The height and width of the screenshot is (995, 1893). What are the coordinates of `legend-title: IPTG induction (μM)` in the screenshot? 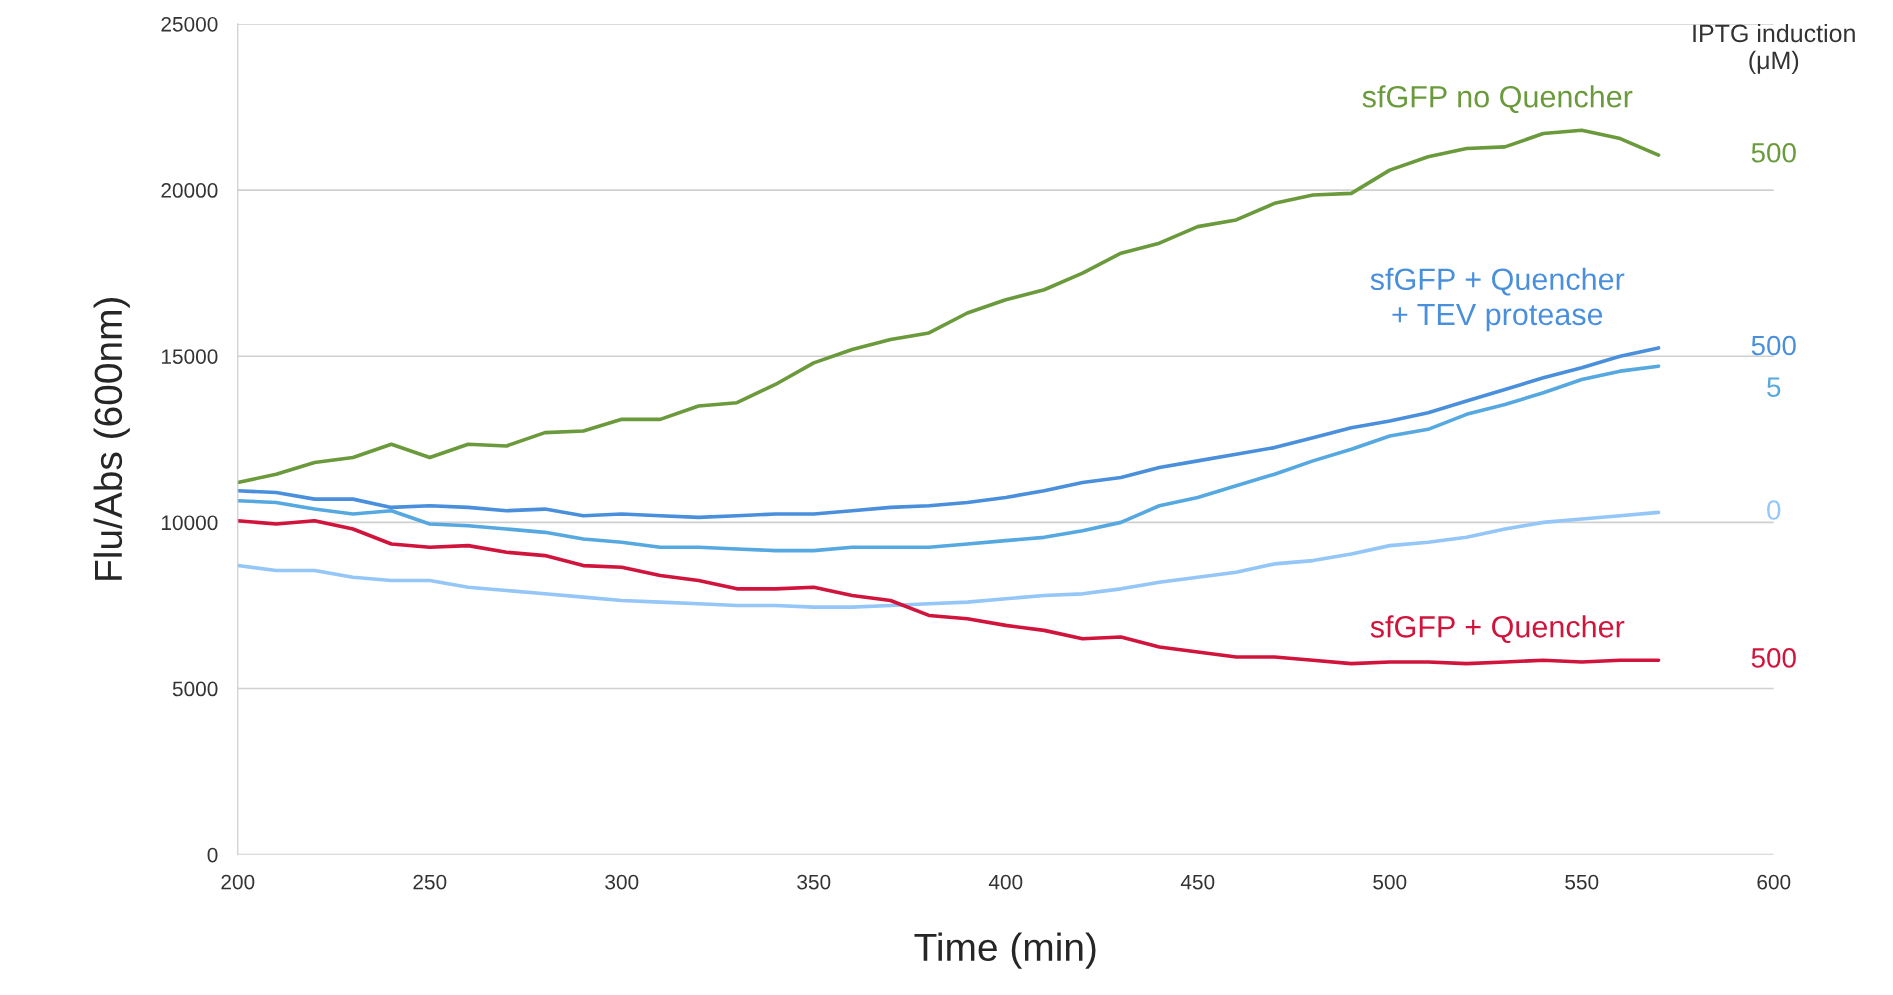 It's located at (1774, 49).